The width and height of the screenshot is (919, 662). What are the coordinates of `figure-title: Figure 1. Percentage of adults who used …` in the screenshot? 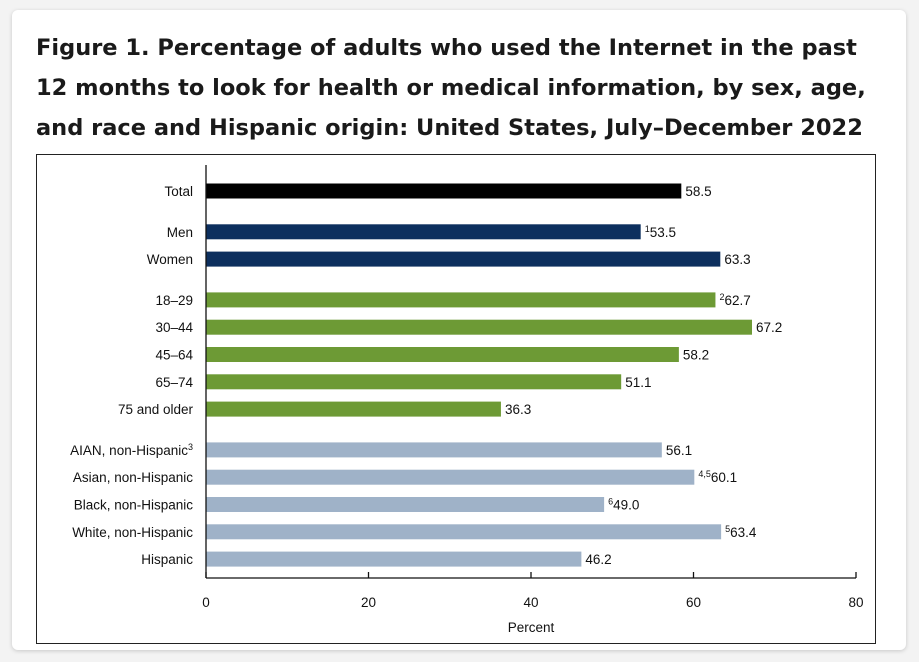 It's located at (451, 88).